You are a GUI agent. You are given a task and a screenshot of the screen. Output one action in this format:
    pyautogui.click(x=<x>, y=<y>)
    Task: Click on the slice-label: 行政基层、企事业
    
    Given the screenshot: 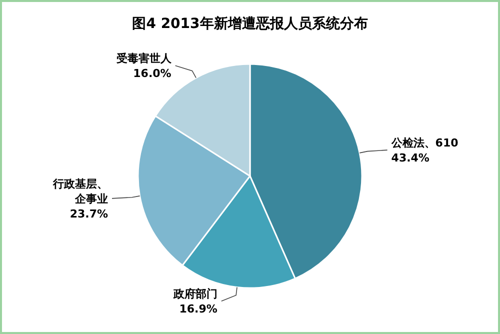 What is the action you would take?
    pyautogui.click(x=80, y=191)
    